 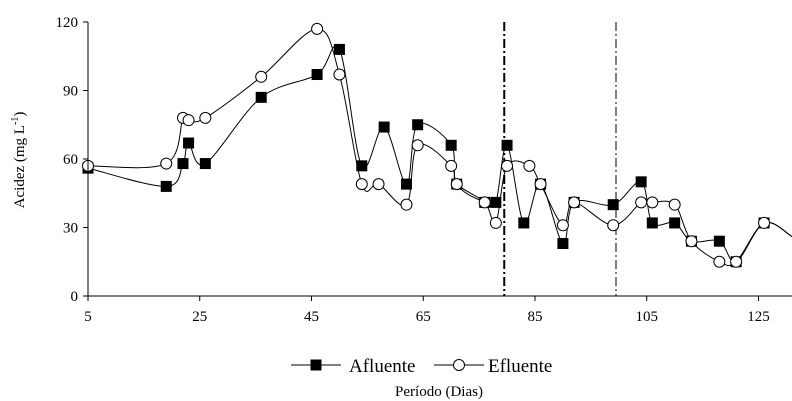 What do you see at coordinates (199, 317) in the screenshot?
I see `x-tick-label: 25` at bounding box center [199, 317].